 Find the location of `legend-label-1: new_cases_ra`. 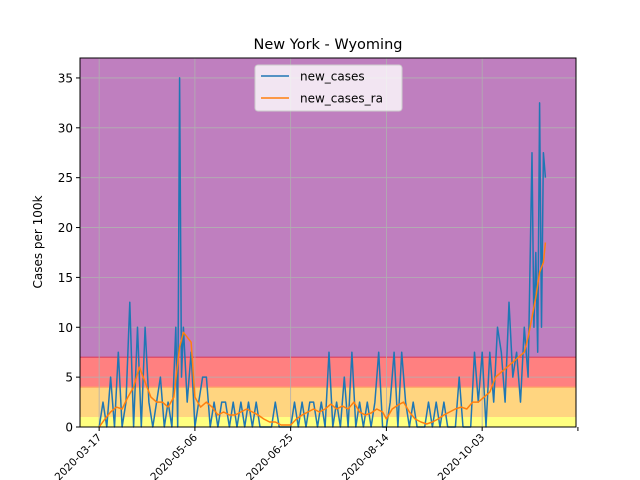

legend-label-1: new_cases_ra is located at coordinates (341, 99).